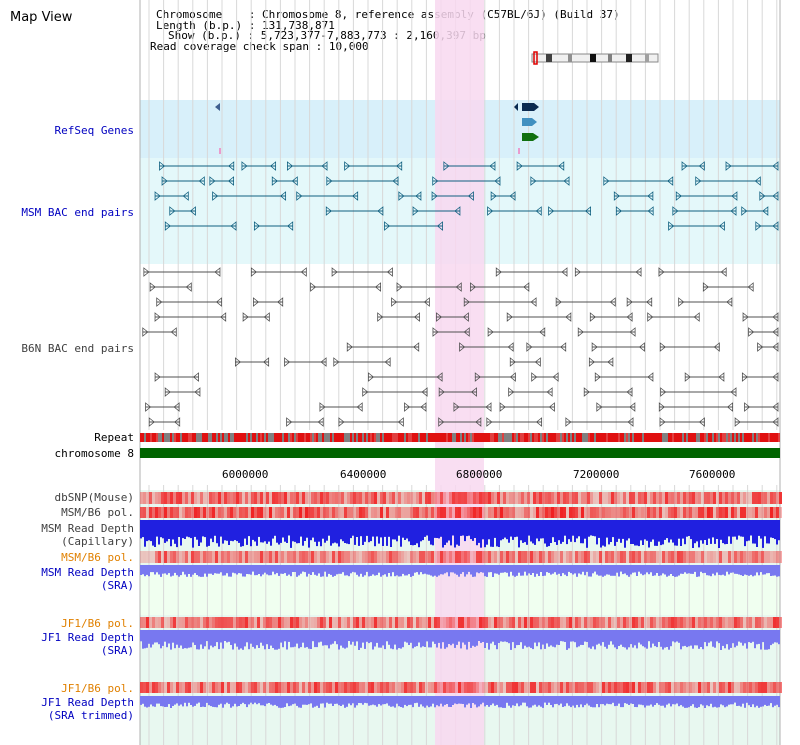 The width and height of the screenshot is (800, 745). What do you see at coordinates (77, 348) in the screenshot?
I see `b6n-bac-label: B6N BAC end pairs` at bounding box center [77, 348].